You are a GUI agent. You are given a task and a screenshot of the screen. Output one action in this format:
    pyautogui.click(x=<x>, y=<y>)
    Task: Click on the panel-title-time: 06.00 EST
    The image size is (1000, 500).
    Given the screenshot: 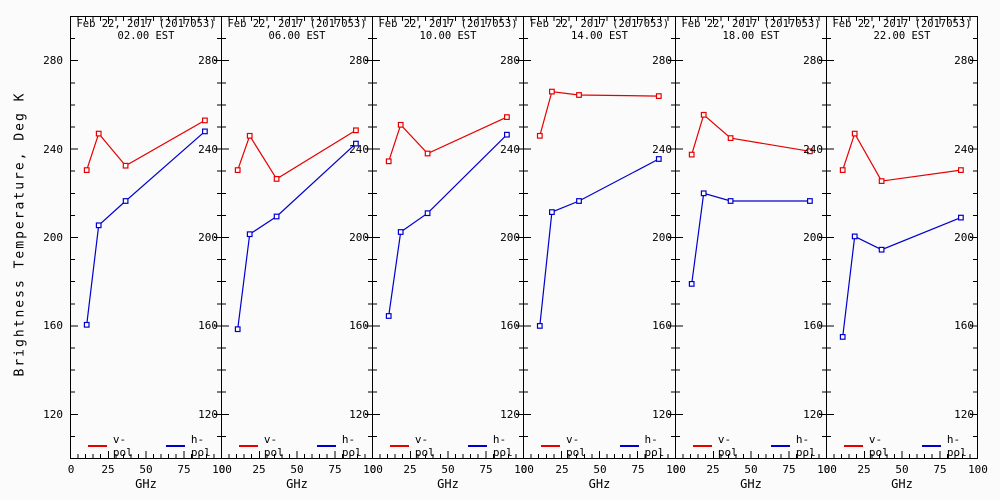 What is the action you would take?
    pyautogui.click(x=297, y=36)
    